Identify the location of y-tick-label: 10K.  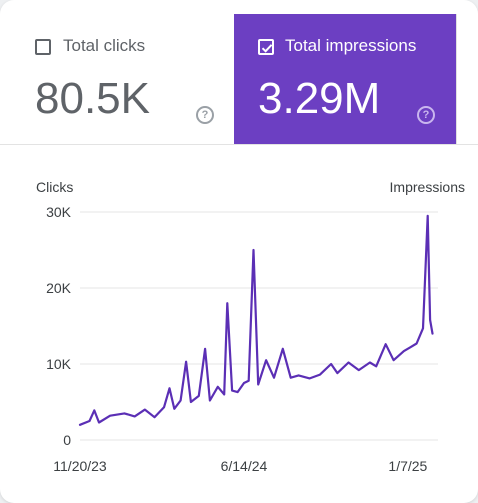
(59, 364).